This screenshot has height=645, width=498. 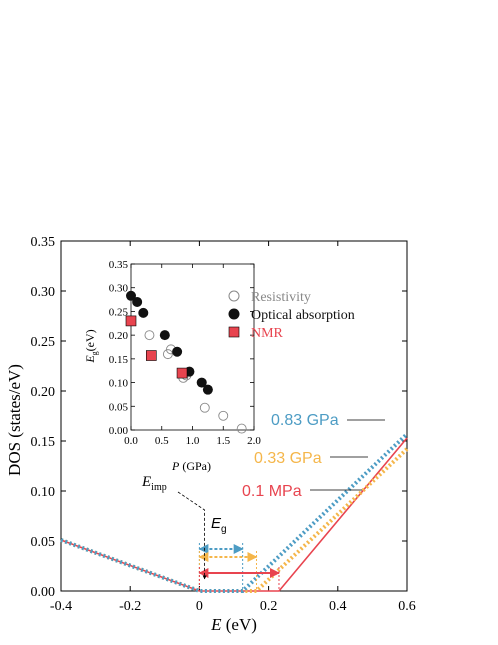 What do you see at coordinates (267, 333) in the screenshot?
I see `legend-nmr-label: NMR` at bounding box center [267, 333].